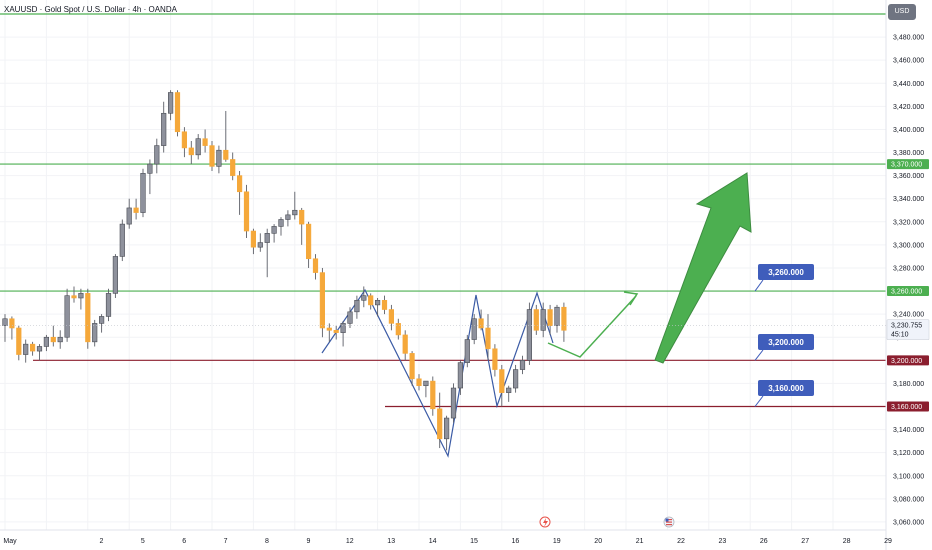 This screenshot has width=932, height=550. Describe the element at coordinates (592, 326) in the screenshot. I see `projection-path` at that location.